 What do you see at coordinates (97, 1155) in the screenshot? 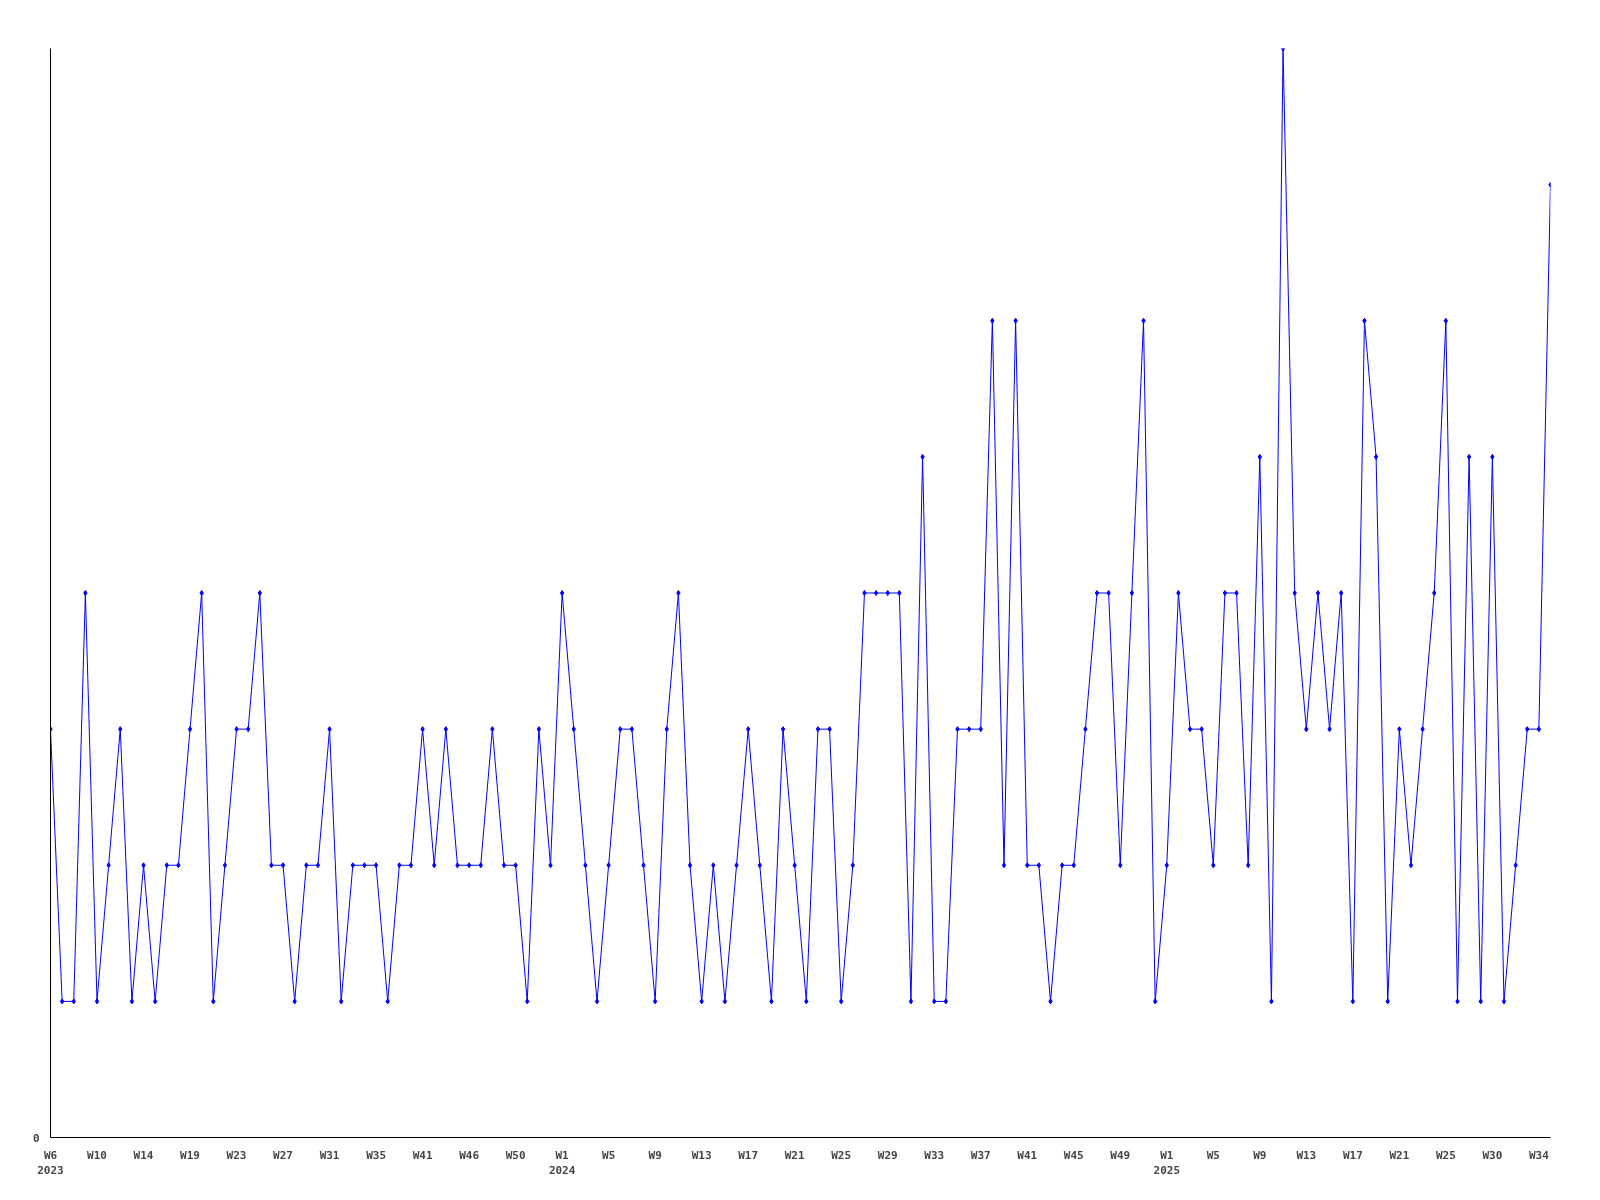
I see `x-tick-label: W10` at bounding box center [97, 1155].